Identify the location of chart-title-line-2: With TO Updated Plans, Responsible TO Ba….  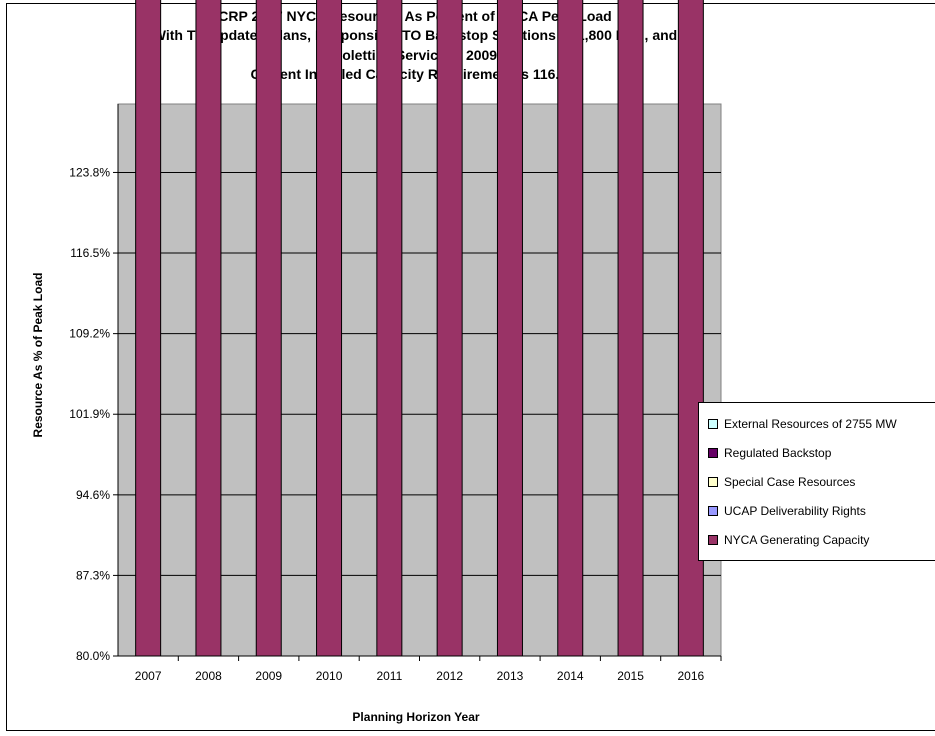
(415, 35).